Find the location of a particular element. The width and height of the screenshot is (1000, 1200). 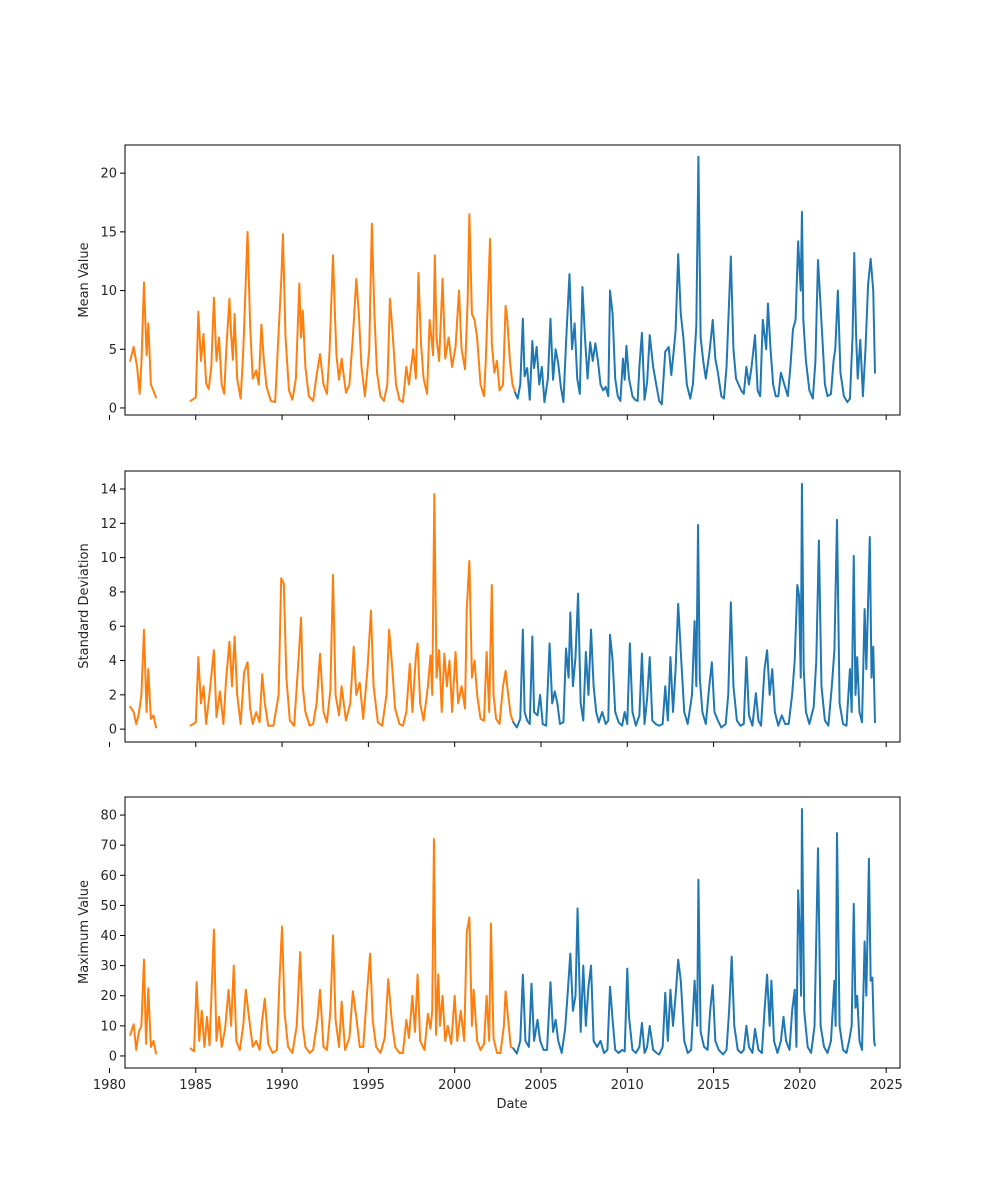

standard-deviation-ytick-label: 4 is located at coordinates (113, 661).